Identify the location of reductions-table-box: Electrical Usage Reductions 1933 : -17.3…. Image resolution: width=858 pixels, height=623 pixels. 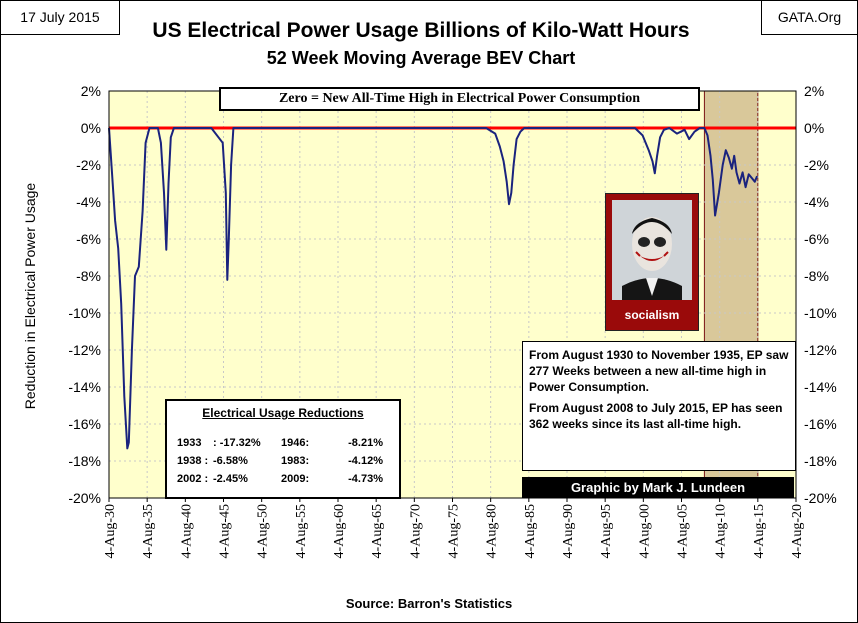
(283, 449).